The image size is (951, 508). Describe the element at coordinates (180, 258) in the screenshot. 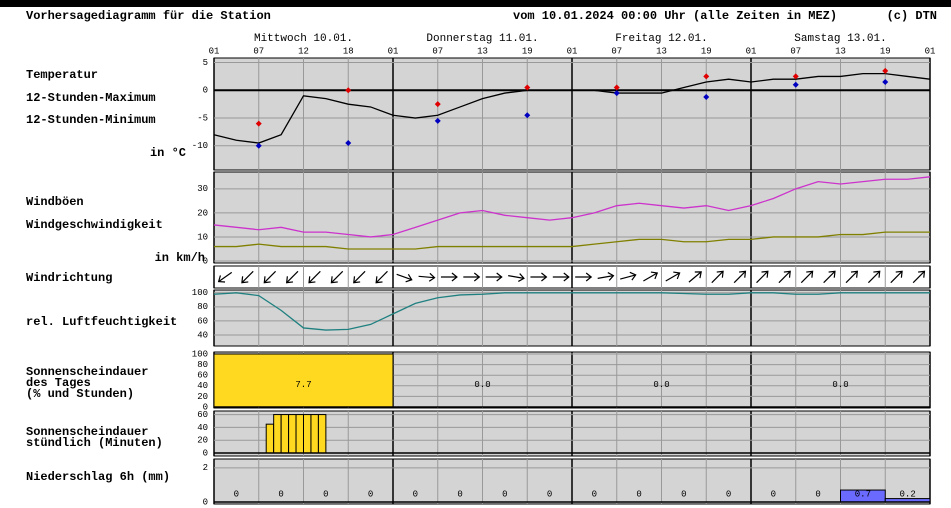

I see `unit-label: in km/h` at that location.